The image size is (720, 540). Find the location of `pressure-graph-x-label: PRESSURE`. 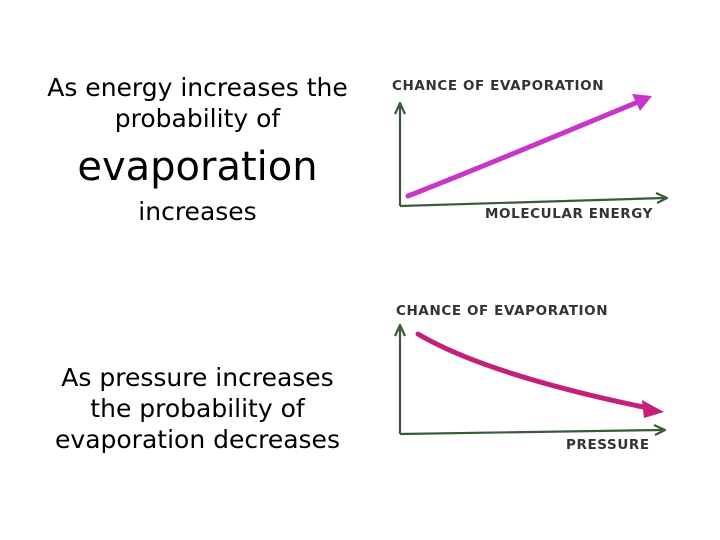

pressure-graph-x-label: PRESSURE is located at coordinates (608, 445).